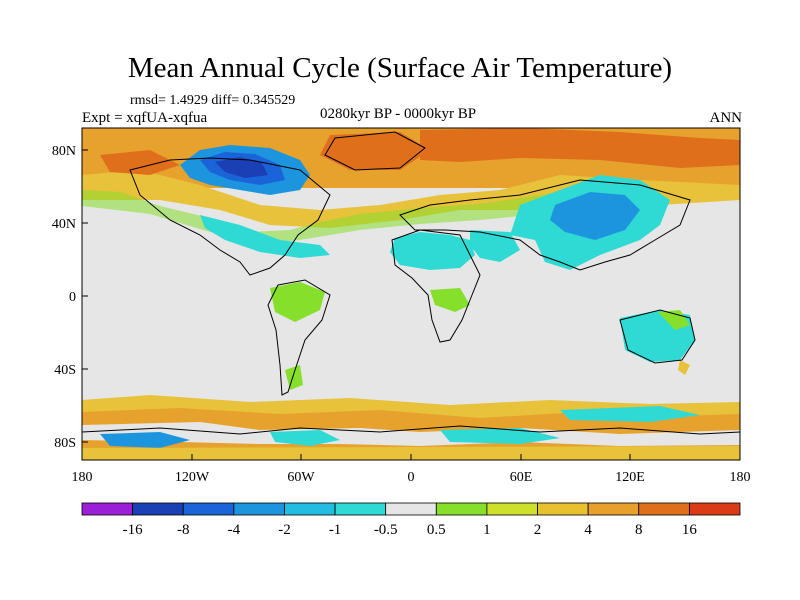  I want to click on antarctic-cool-patch, so click(145, 440).